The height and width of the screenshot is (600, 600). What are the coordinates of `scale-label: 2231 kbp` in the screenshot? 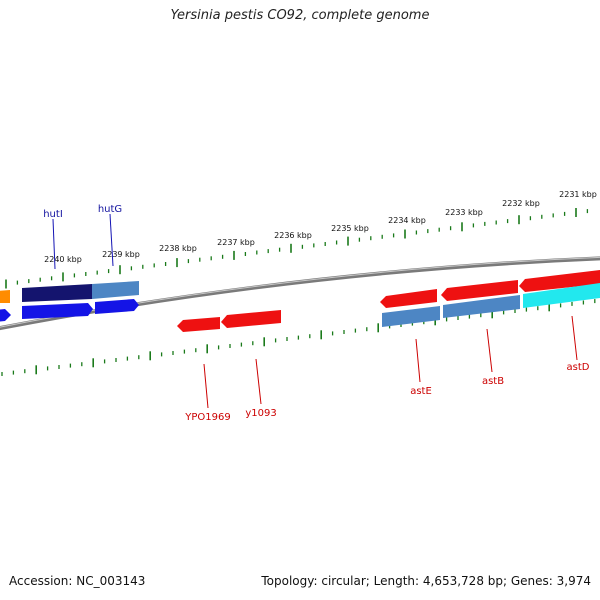 It's located at (578, 194).